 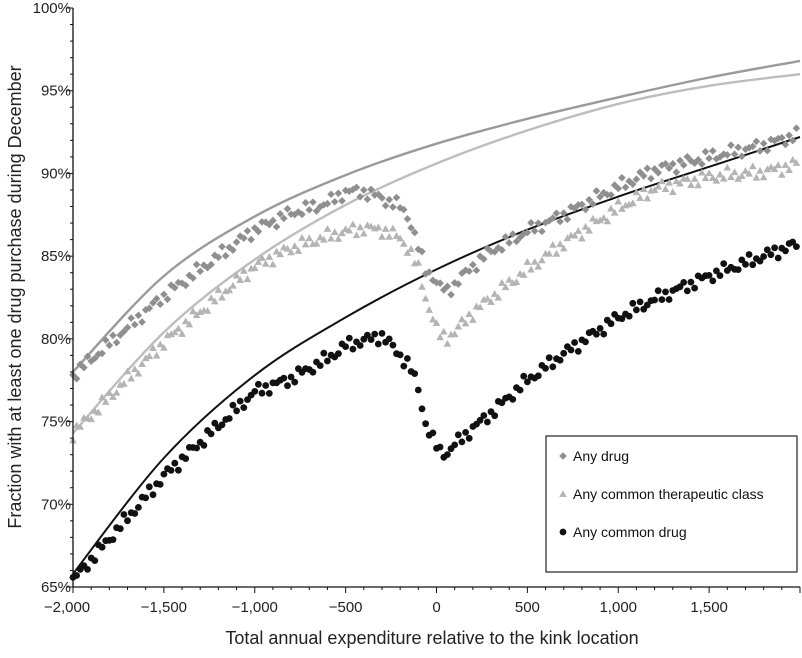 What do you see at coordinates (164, 607) in the screenshot?
I see `x-tick-label: −1,500` at bounding box center [164, 607].